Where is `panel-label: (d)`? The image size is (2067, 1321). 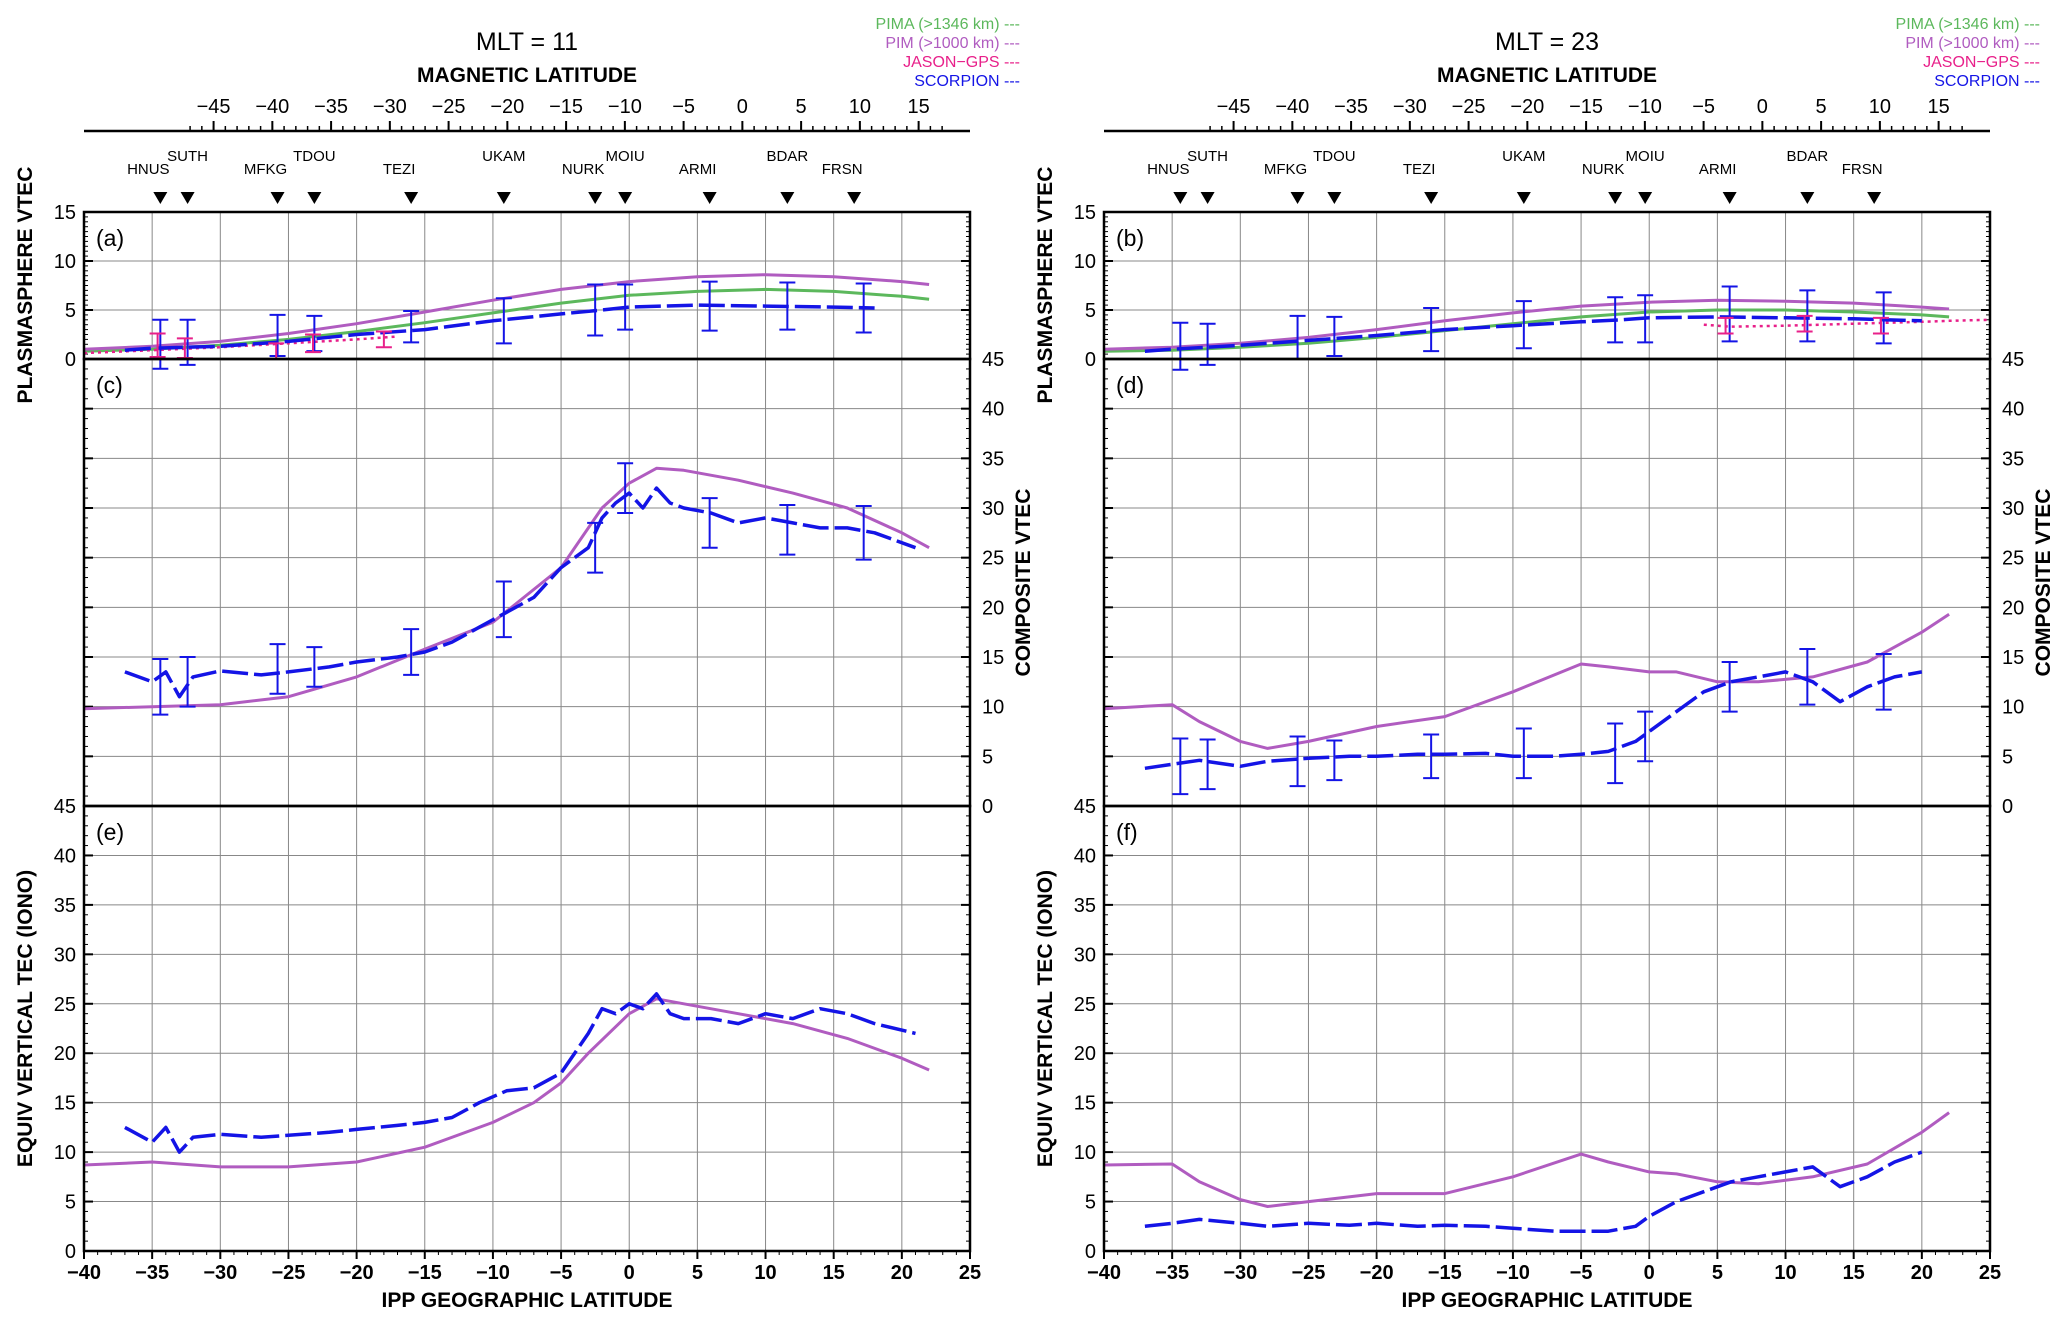 panel-label: (d) is located at coordinates (1130, 385).